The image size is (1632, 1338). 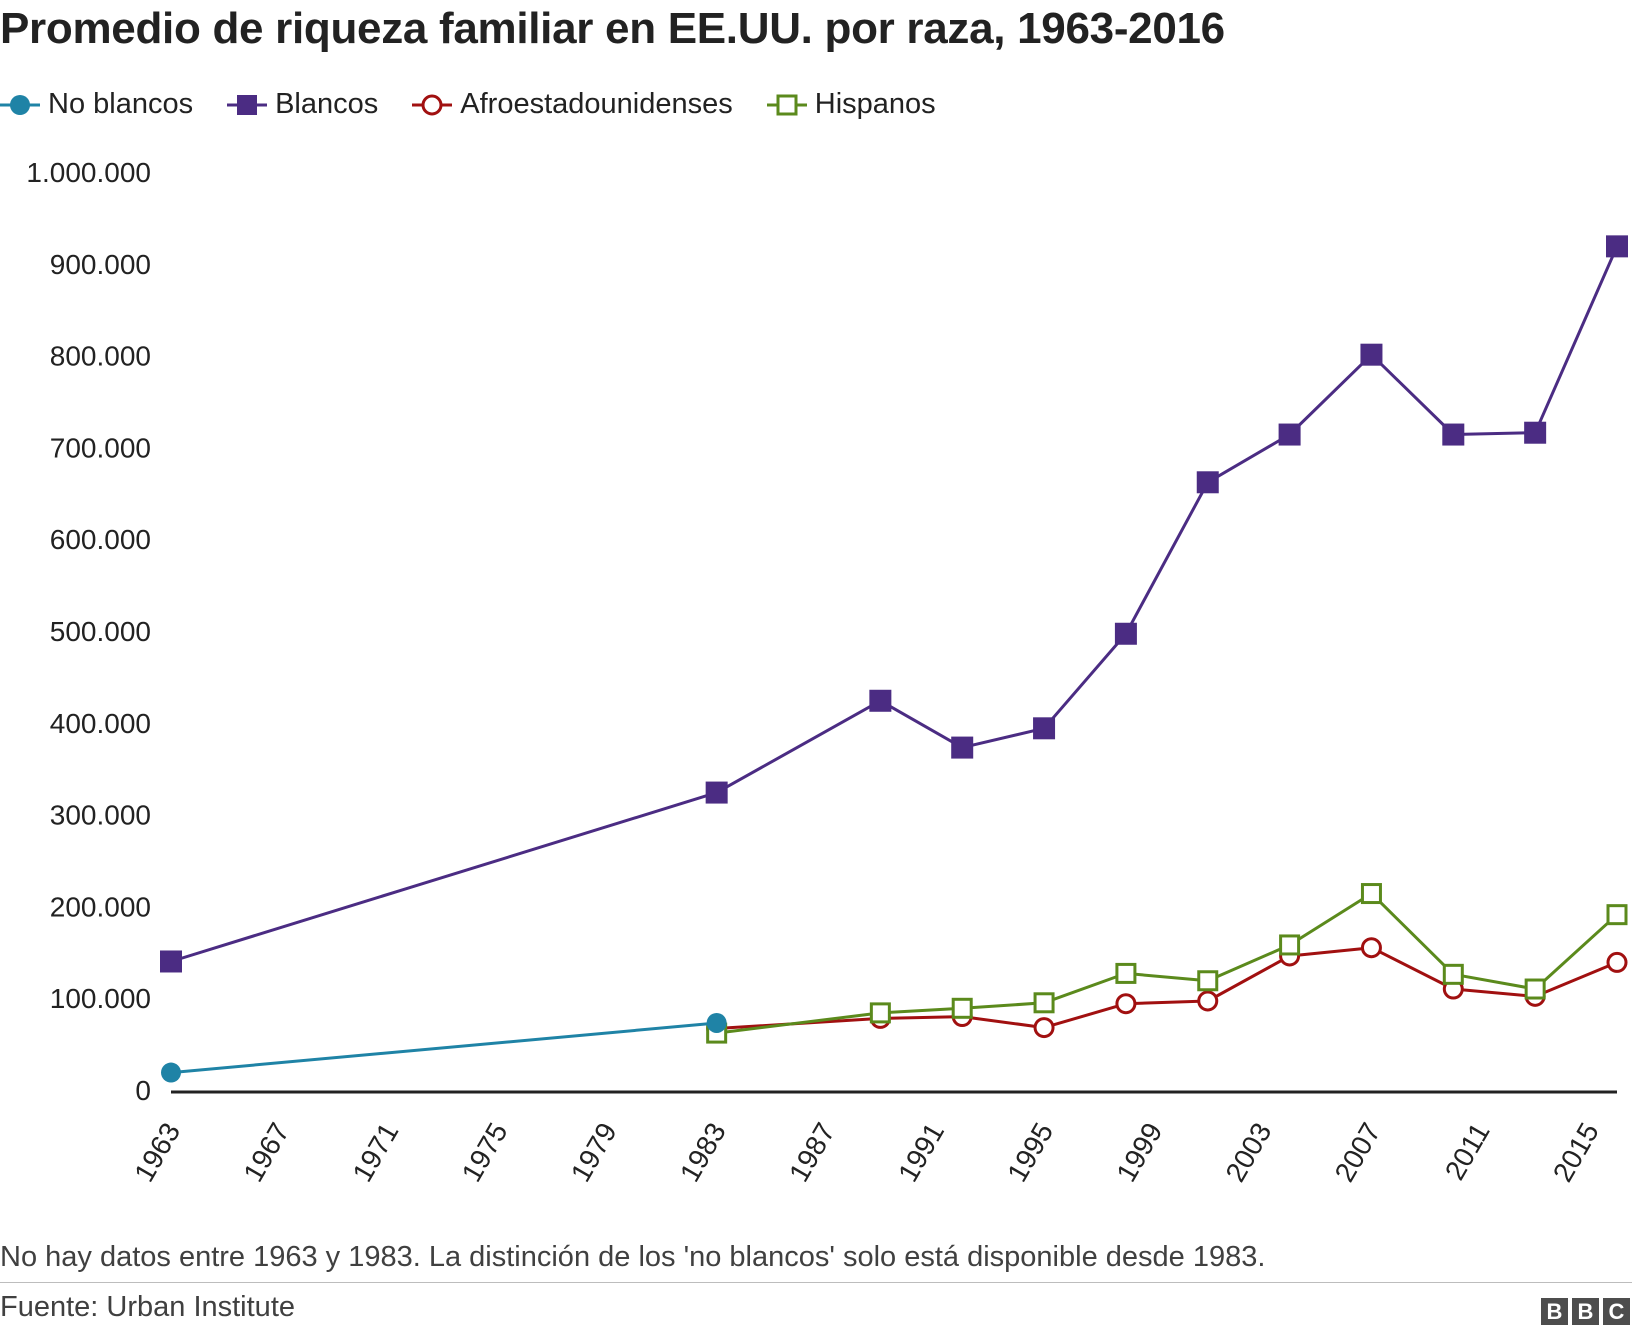 I want to click on legend-item-afroestadounidenses: Afroestadounidenses, so click(x=572, y=104).